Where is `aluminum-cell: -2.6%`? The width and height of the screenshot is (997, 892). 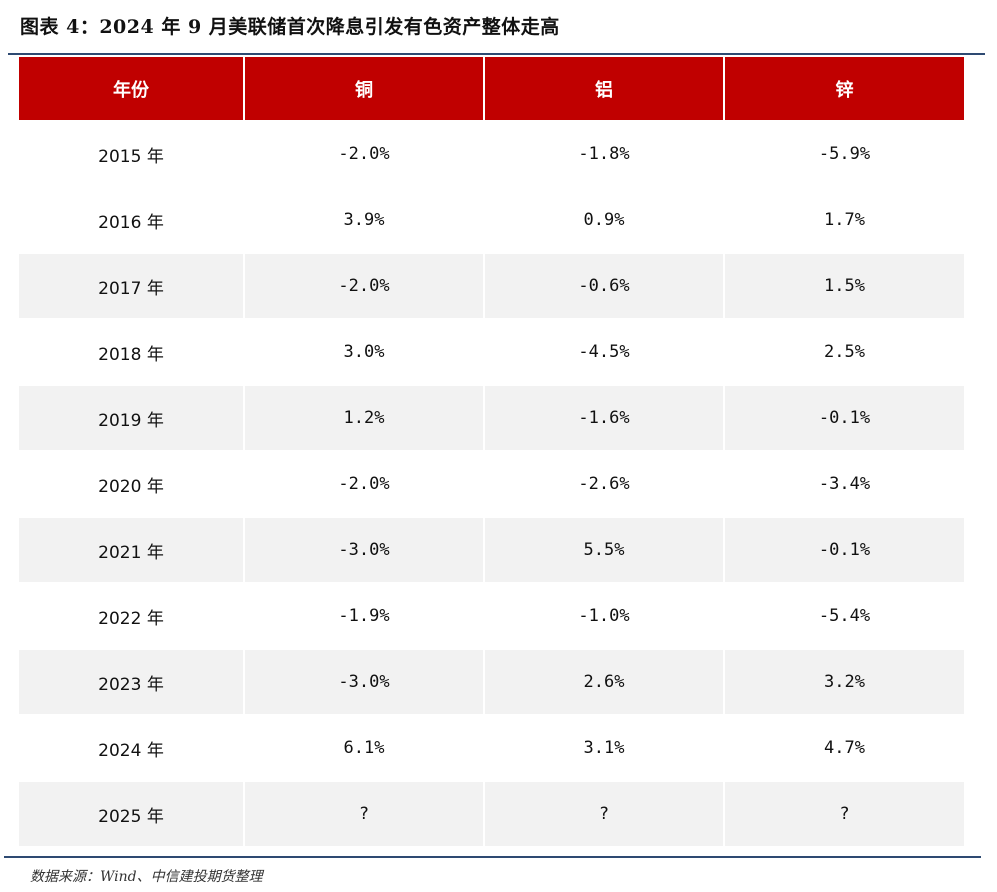 aluminum-cell: -2.6% is located at coordinates (604, 484).